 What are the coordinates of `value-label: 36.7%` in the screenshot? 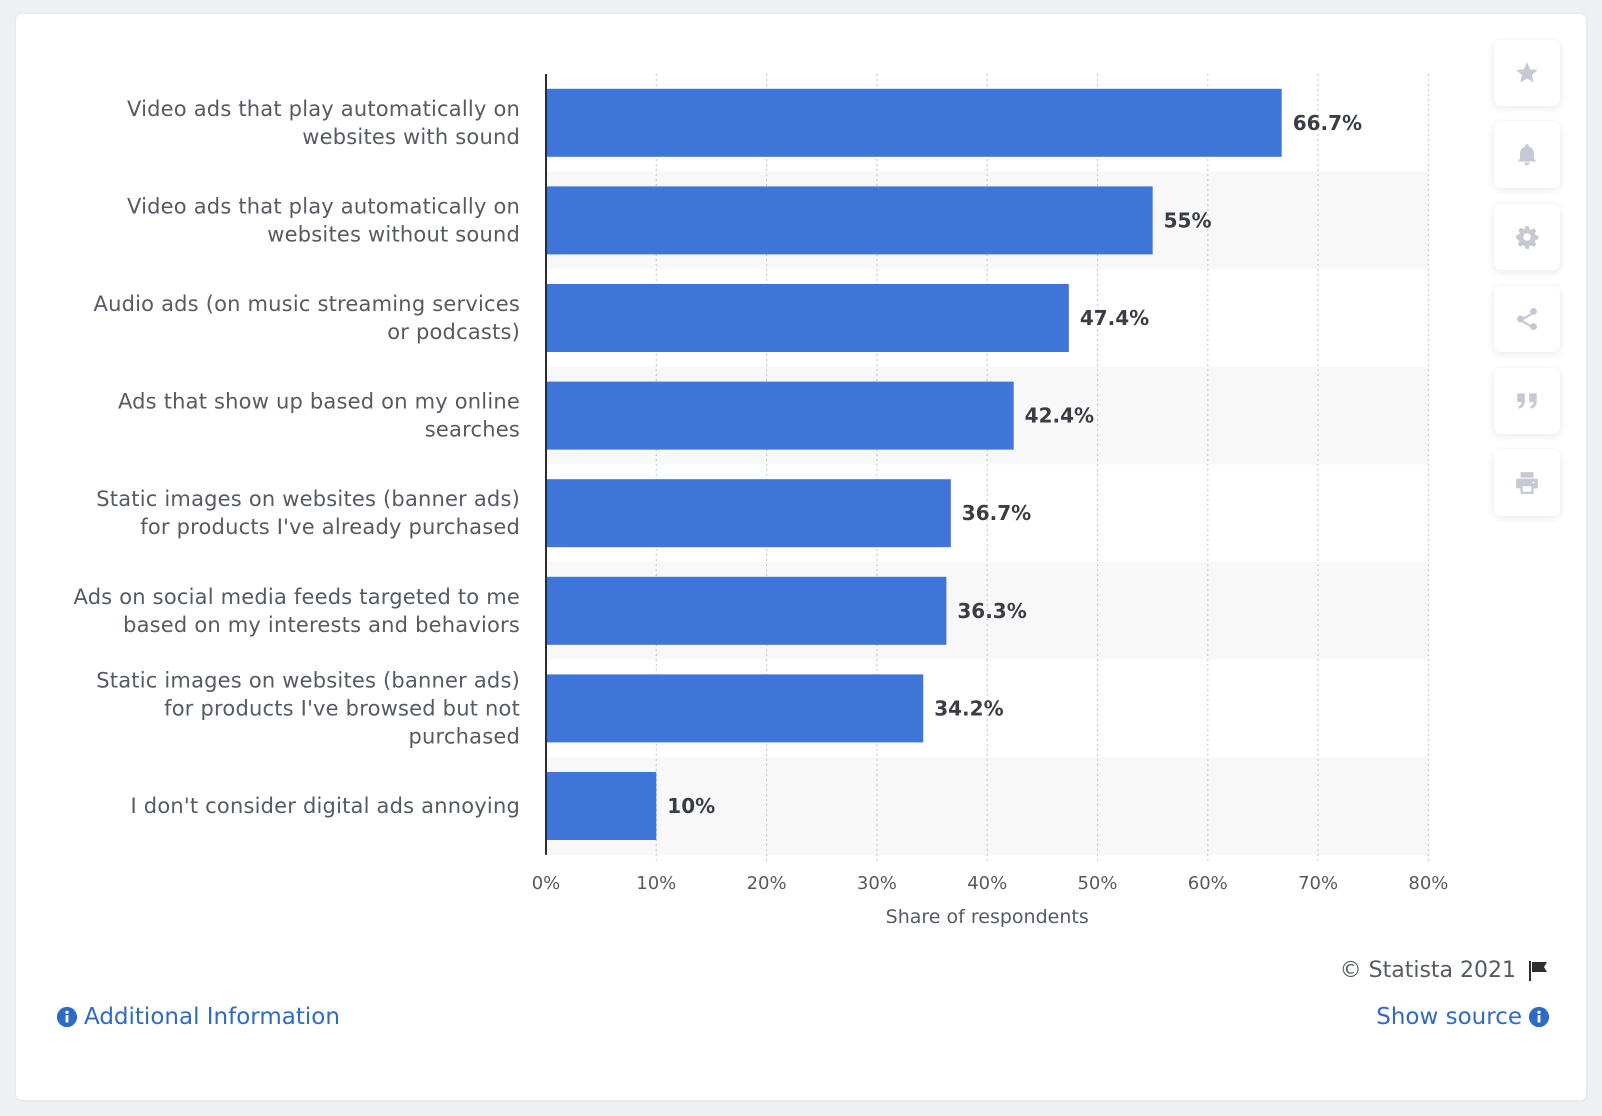 It's located at (996, 513).